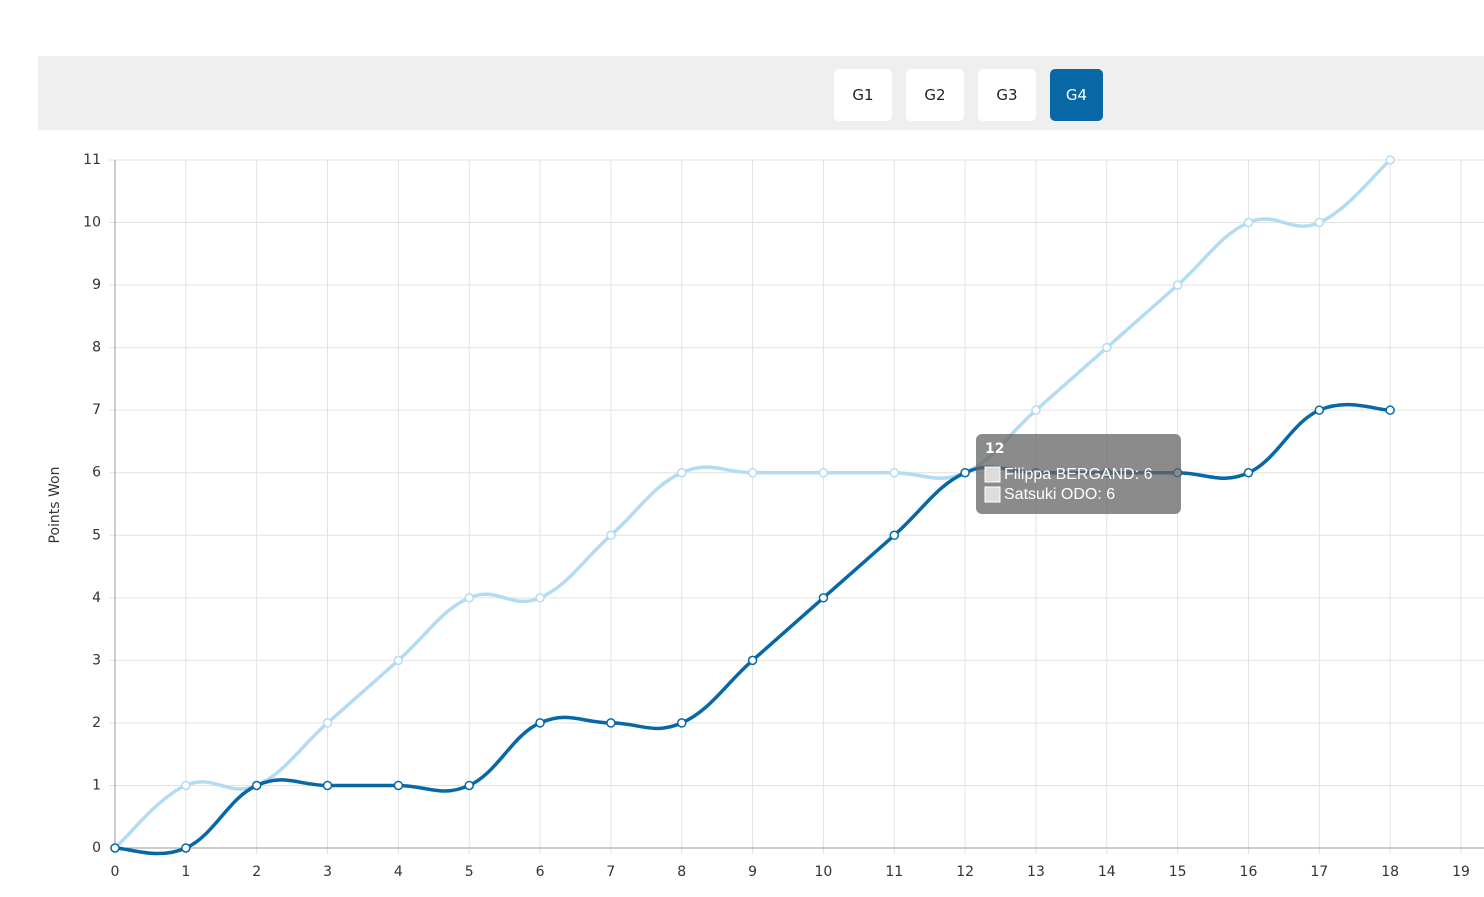  I want to click on y-tick-label: 3, so click(96, 660).